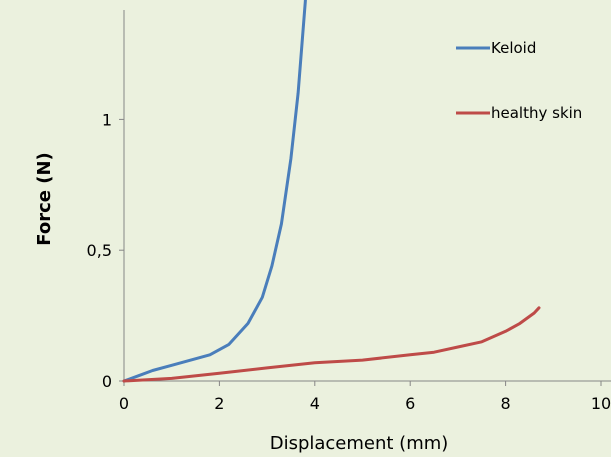  What do you see at coordinates (410, 403) in the screenshot?
I see `x-tick-label: 6` at bounding box center [410, 403].